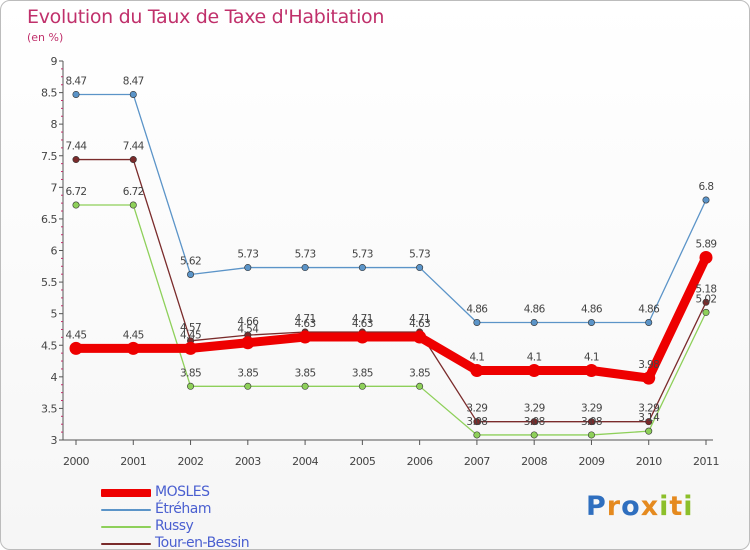  What do you see at coordinates (362, 461) in the screenshot?
I see `x-tick-label: 2005` at bounding box center [362, 461].